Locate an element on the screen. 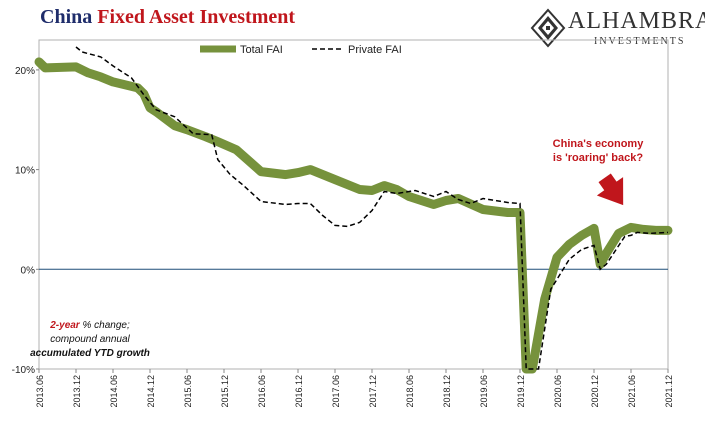 The height and width of the screenshot is (427, 705). x-tick-label: 2020.06 is located at coordinates (558, 391).